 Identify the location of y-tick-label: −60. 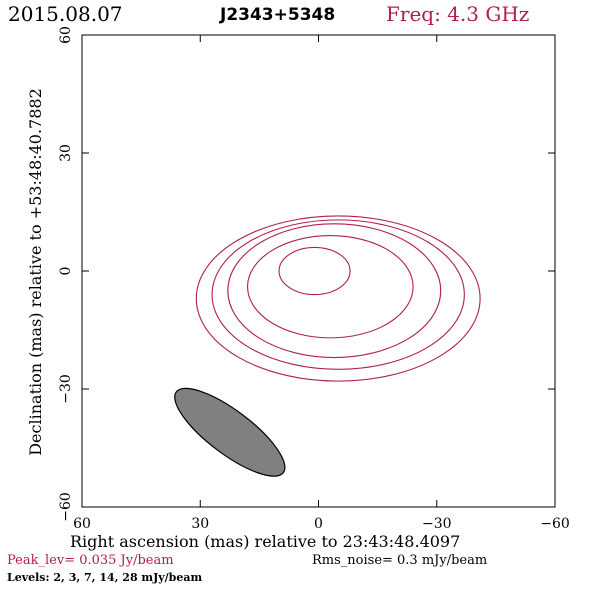
(66, 507).